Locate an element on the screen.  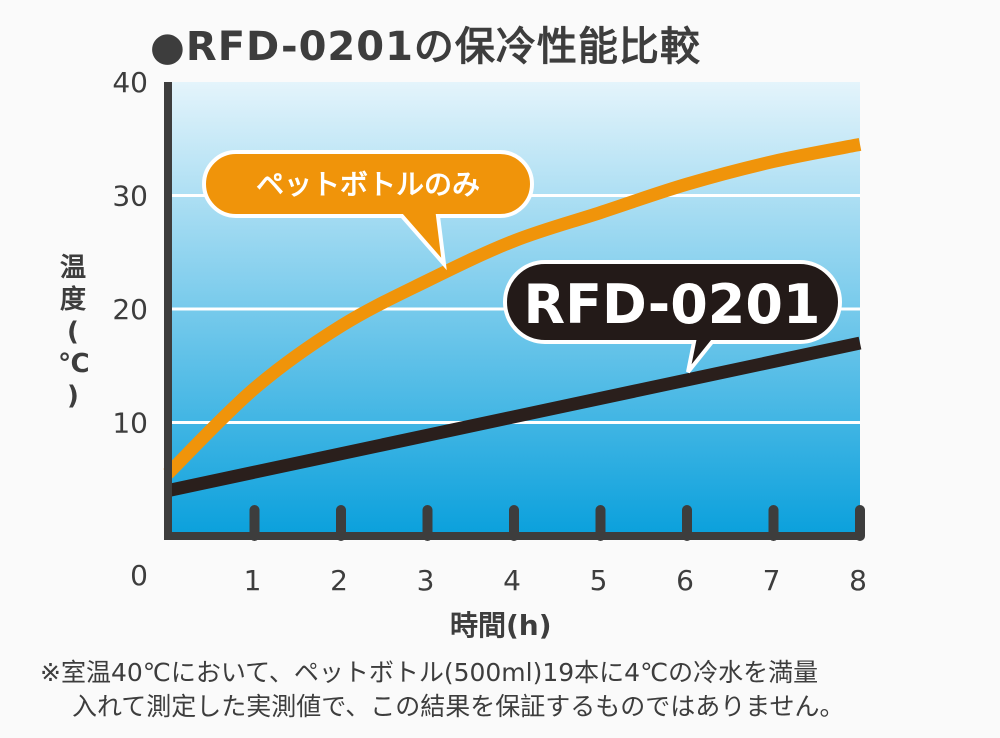
y-axis-label-char: 度 is located at coordinates (72, 300).